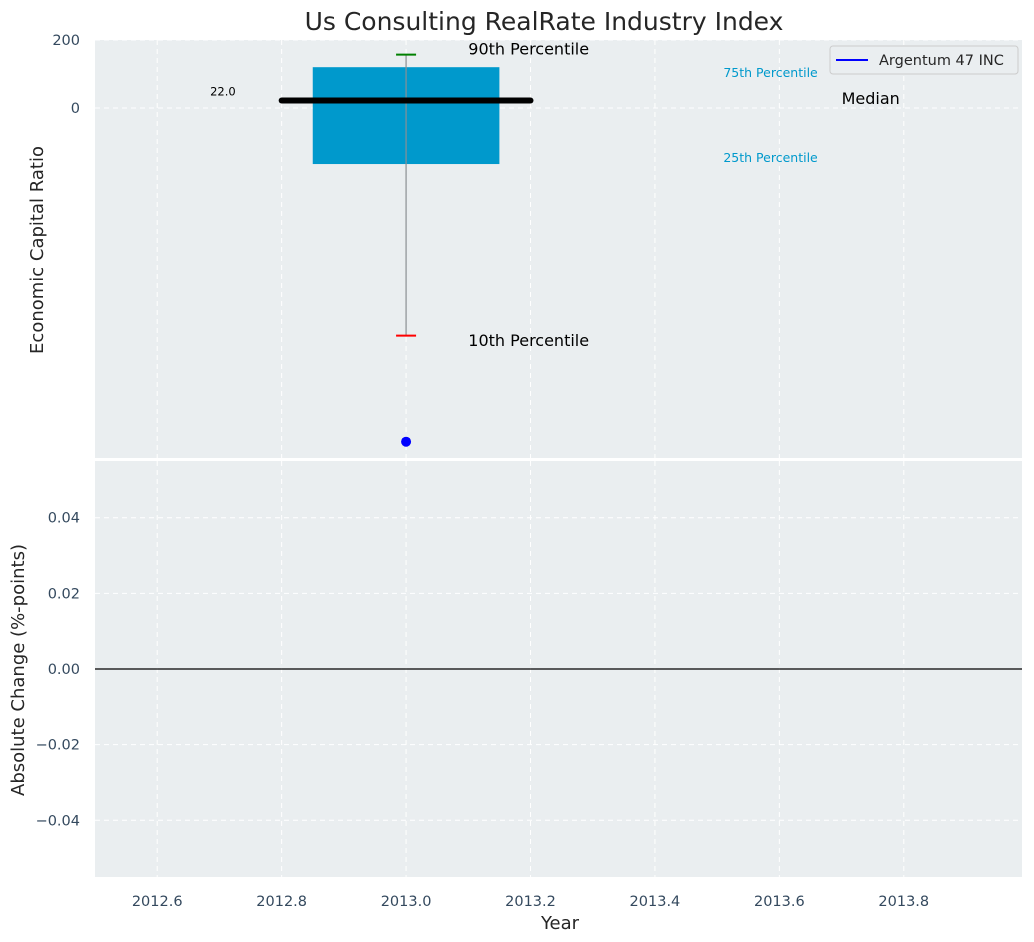  I want to click on bottom-xlabel: Year, so click(560, 923).